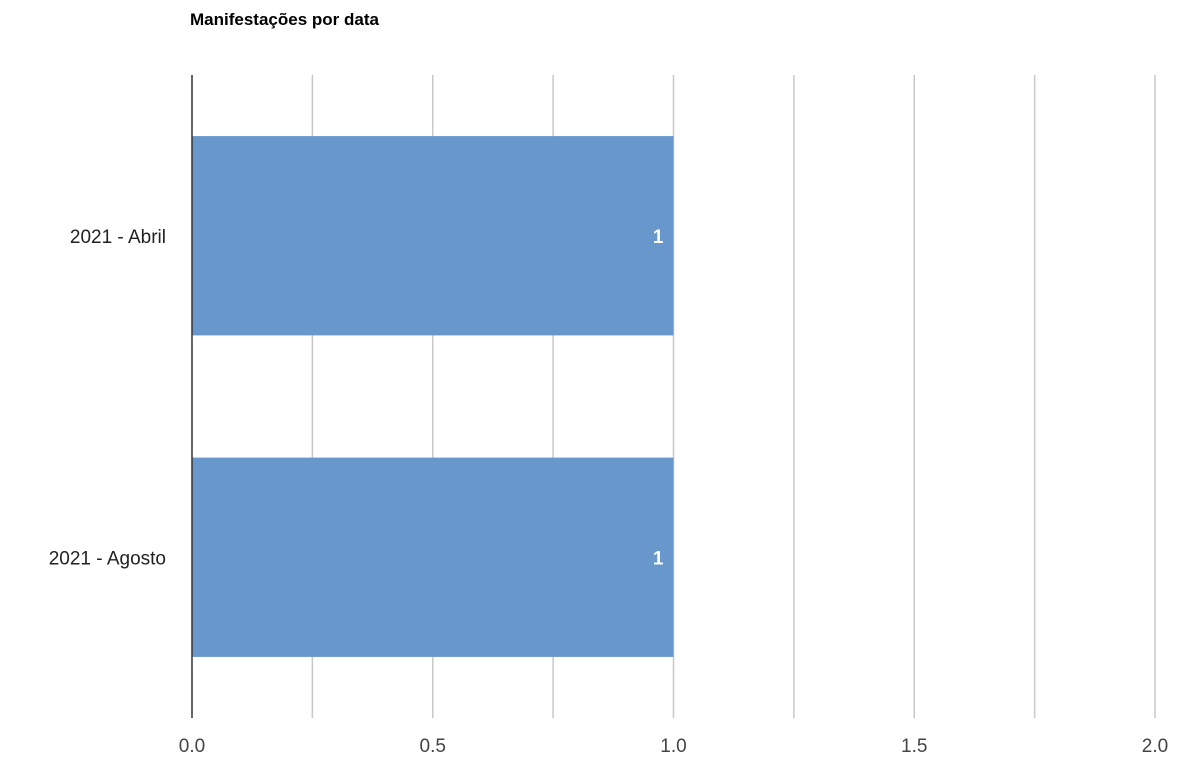  Describe the element at coordinates (192, 746) in the screenshot. I see `x-tick-label: 0.0` at that location.